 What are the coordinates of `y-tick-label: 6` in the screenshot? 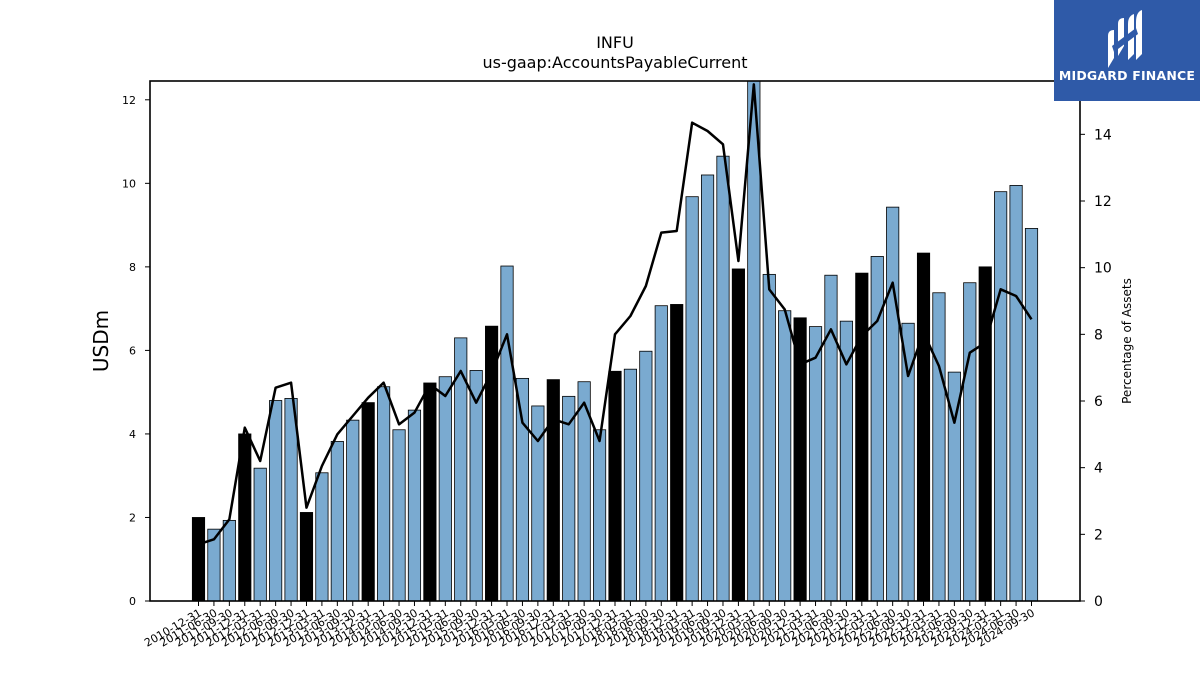 It's located at (132, 350).